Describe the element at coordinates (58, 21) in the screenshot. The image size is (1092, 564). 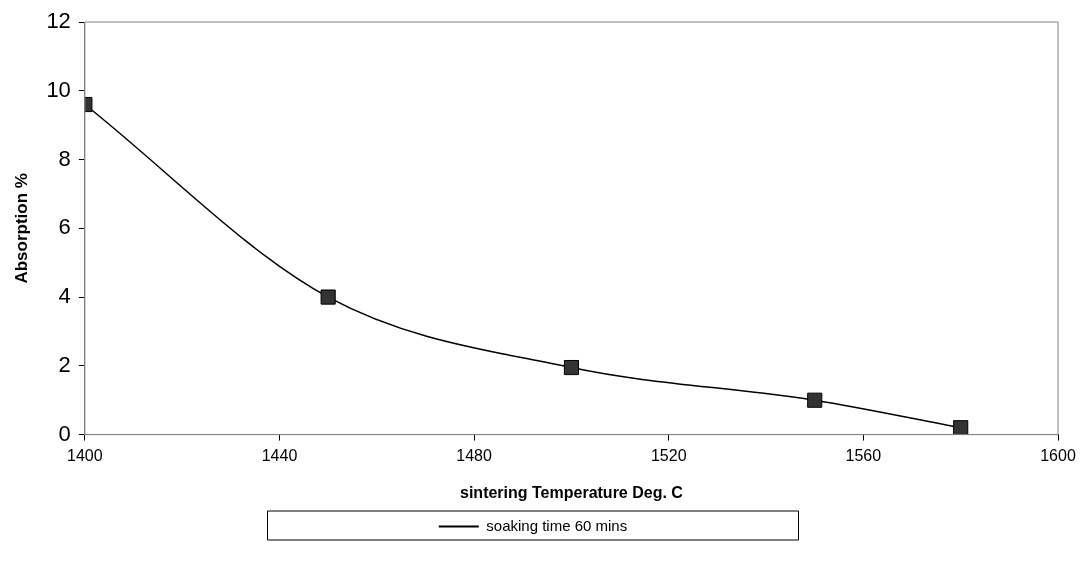
I see `y-tick-label: 12` at that location.